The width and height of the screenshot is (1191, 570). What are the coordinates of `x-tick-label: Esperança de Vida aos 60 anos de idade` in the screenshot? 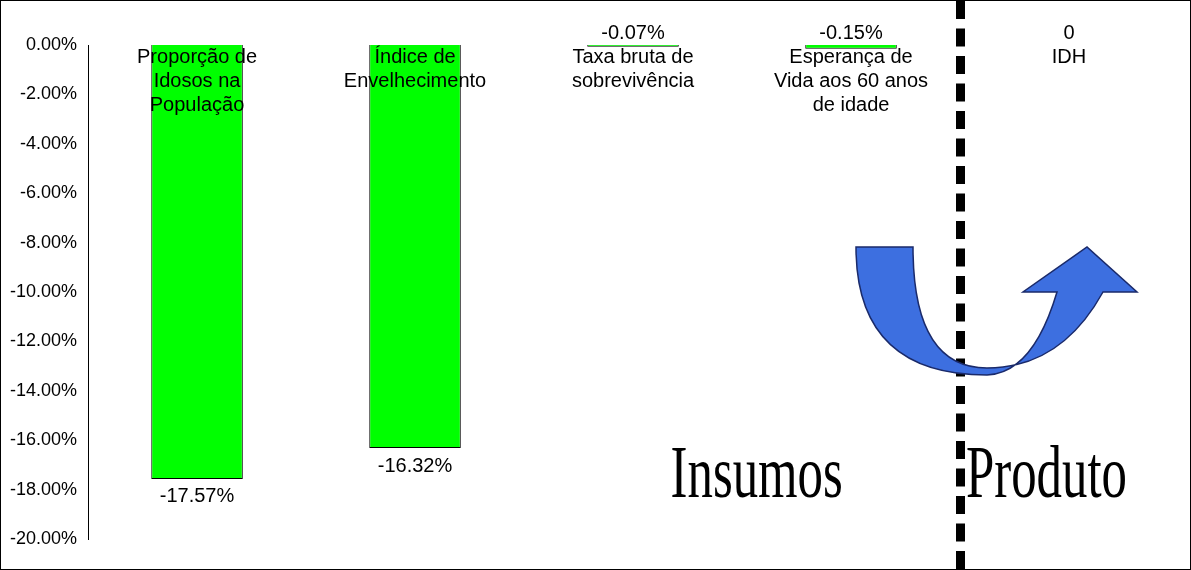 It's located at (851, 79).